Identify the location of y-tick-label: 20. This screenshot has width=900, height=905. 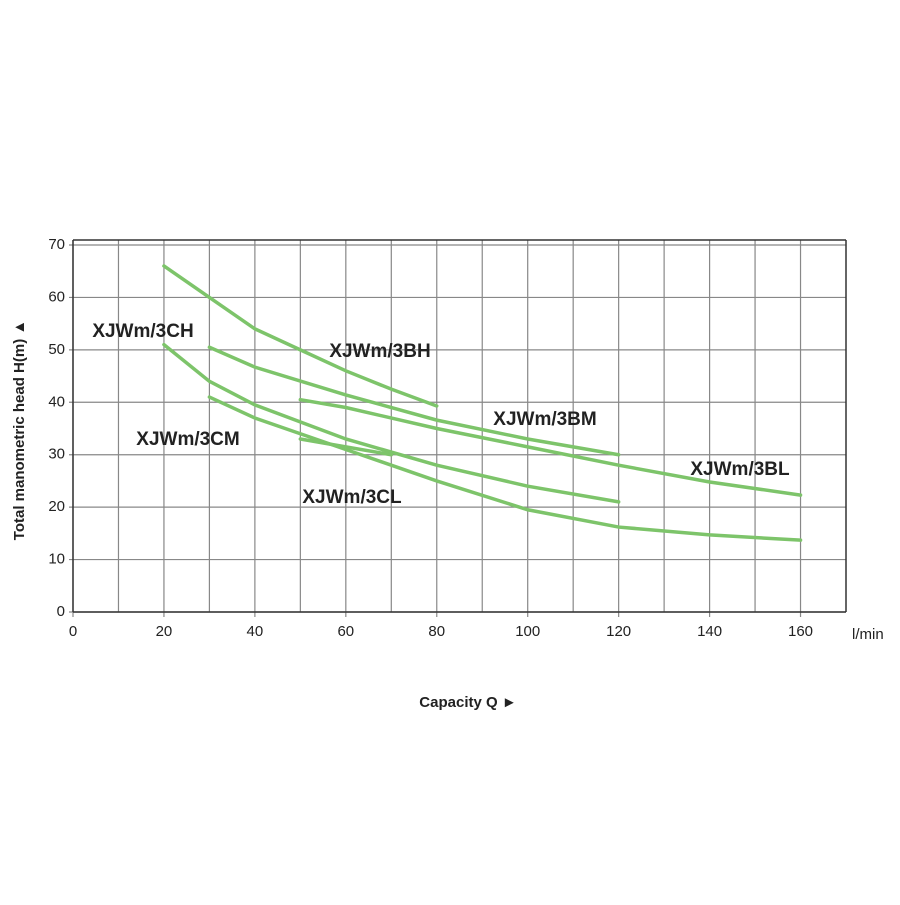
(56, 506).